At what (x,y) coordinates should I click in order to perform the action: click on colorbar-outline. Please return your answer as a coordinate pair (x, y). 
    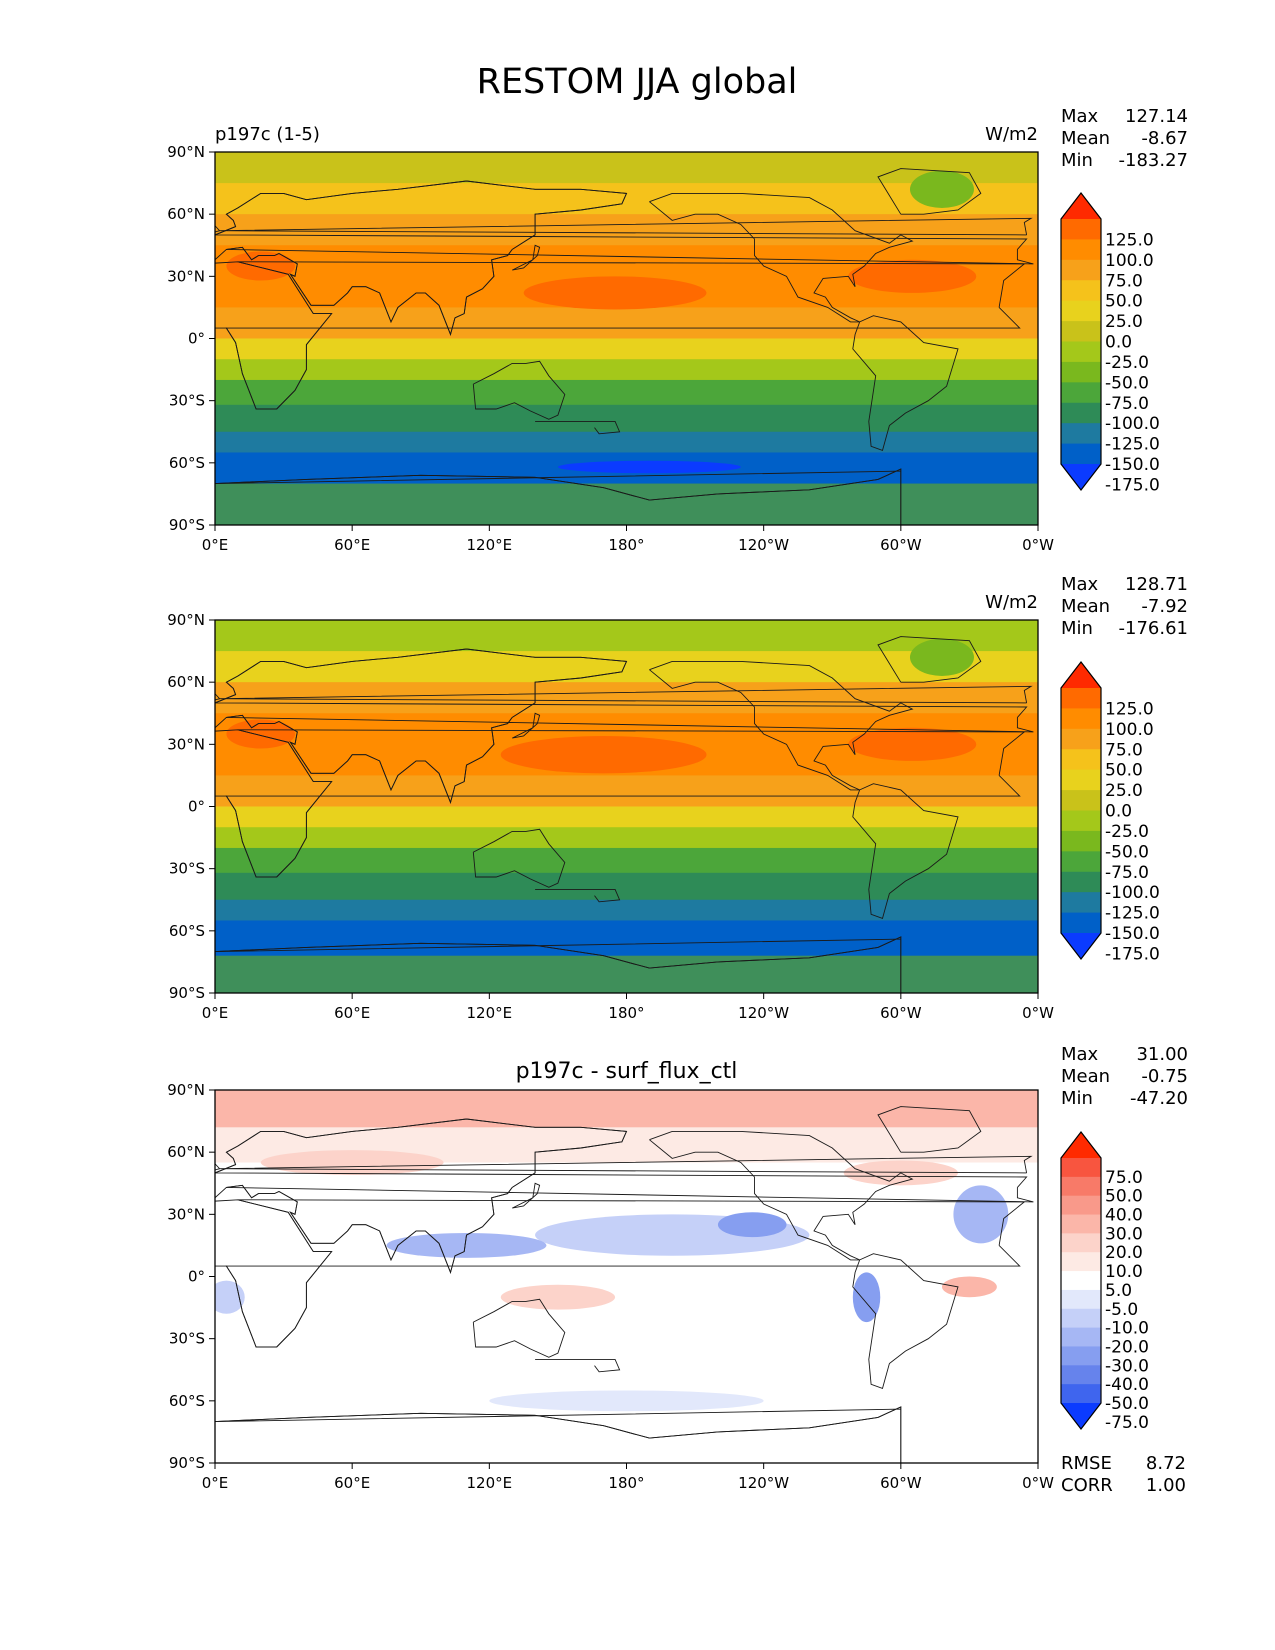
    Looking at the image, I should click on (1081, 341).